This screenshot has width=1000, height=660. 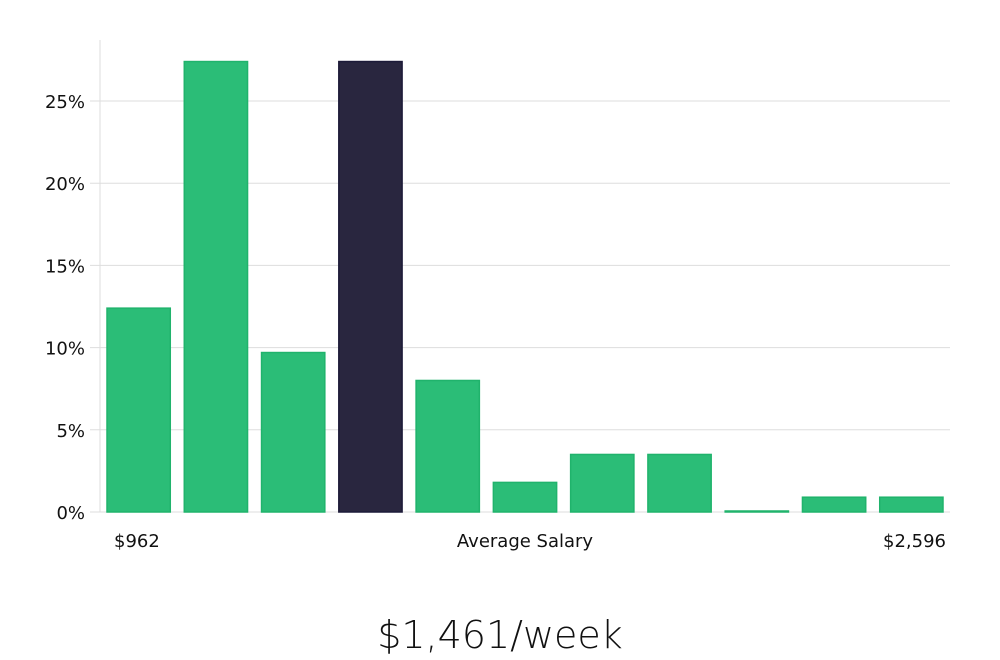 I want to click on y-tick-label: 5%, so click(x=70, y=431).